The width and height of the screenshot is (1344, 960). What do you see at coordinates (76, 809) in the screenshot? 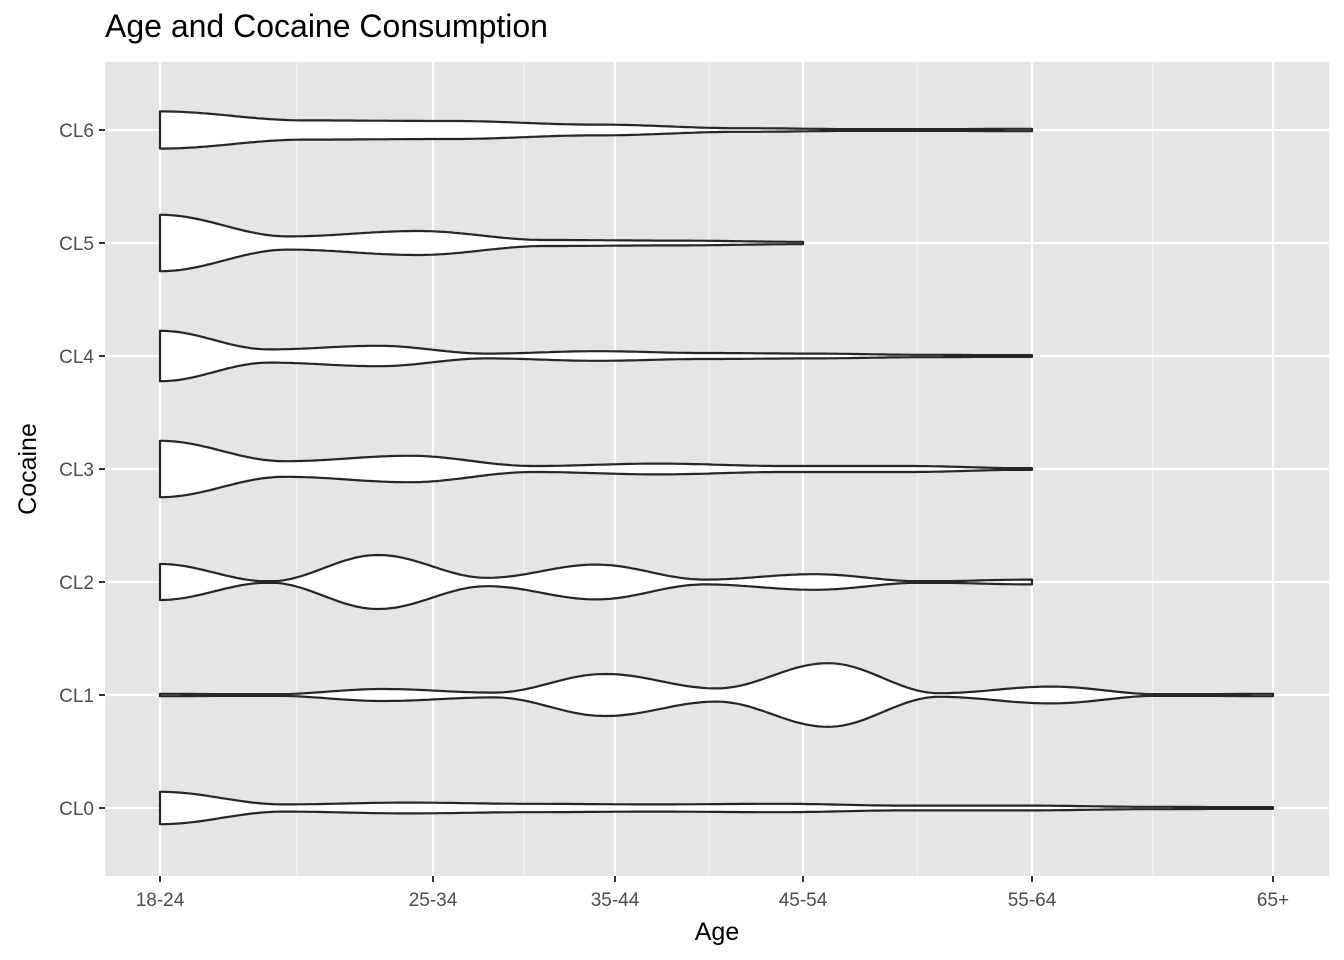
I see `y-tick-label: CL0` at bounding box center [76, 809].